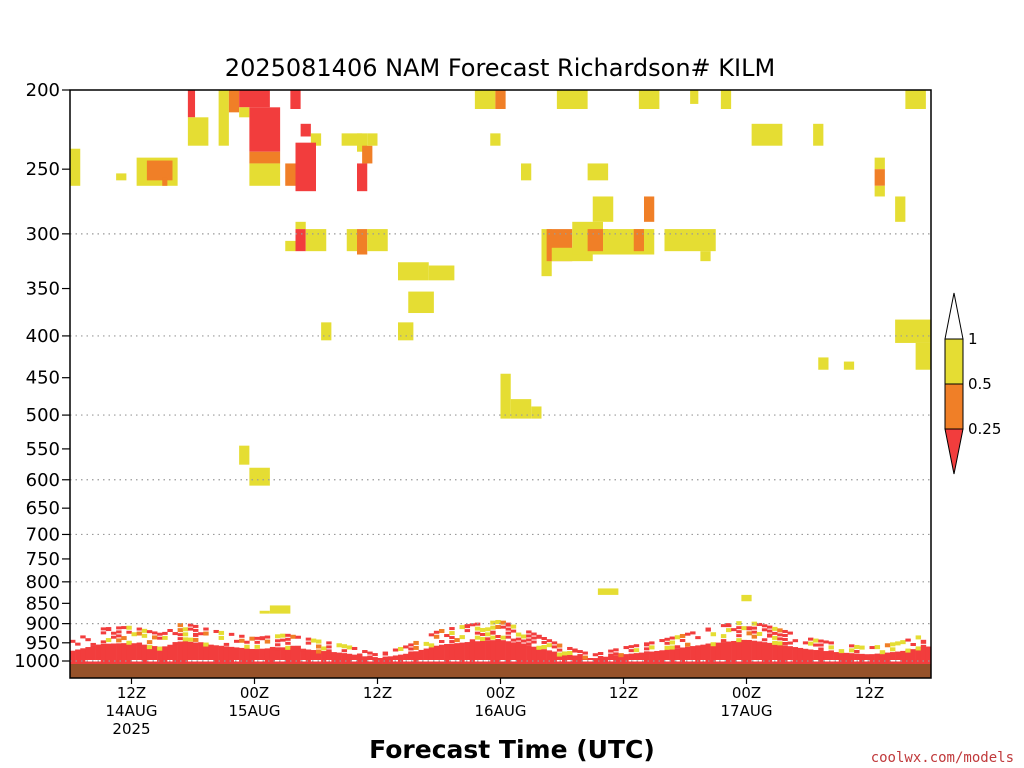 The height and width of the screenshot is (768, 1024). I want to click on x-tick-label: 2025, so click(131, 729).